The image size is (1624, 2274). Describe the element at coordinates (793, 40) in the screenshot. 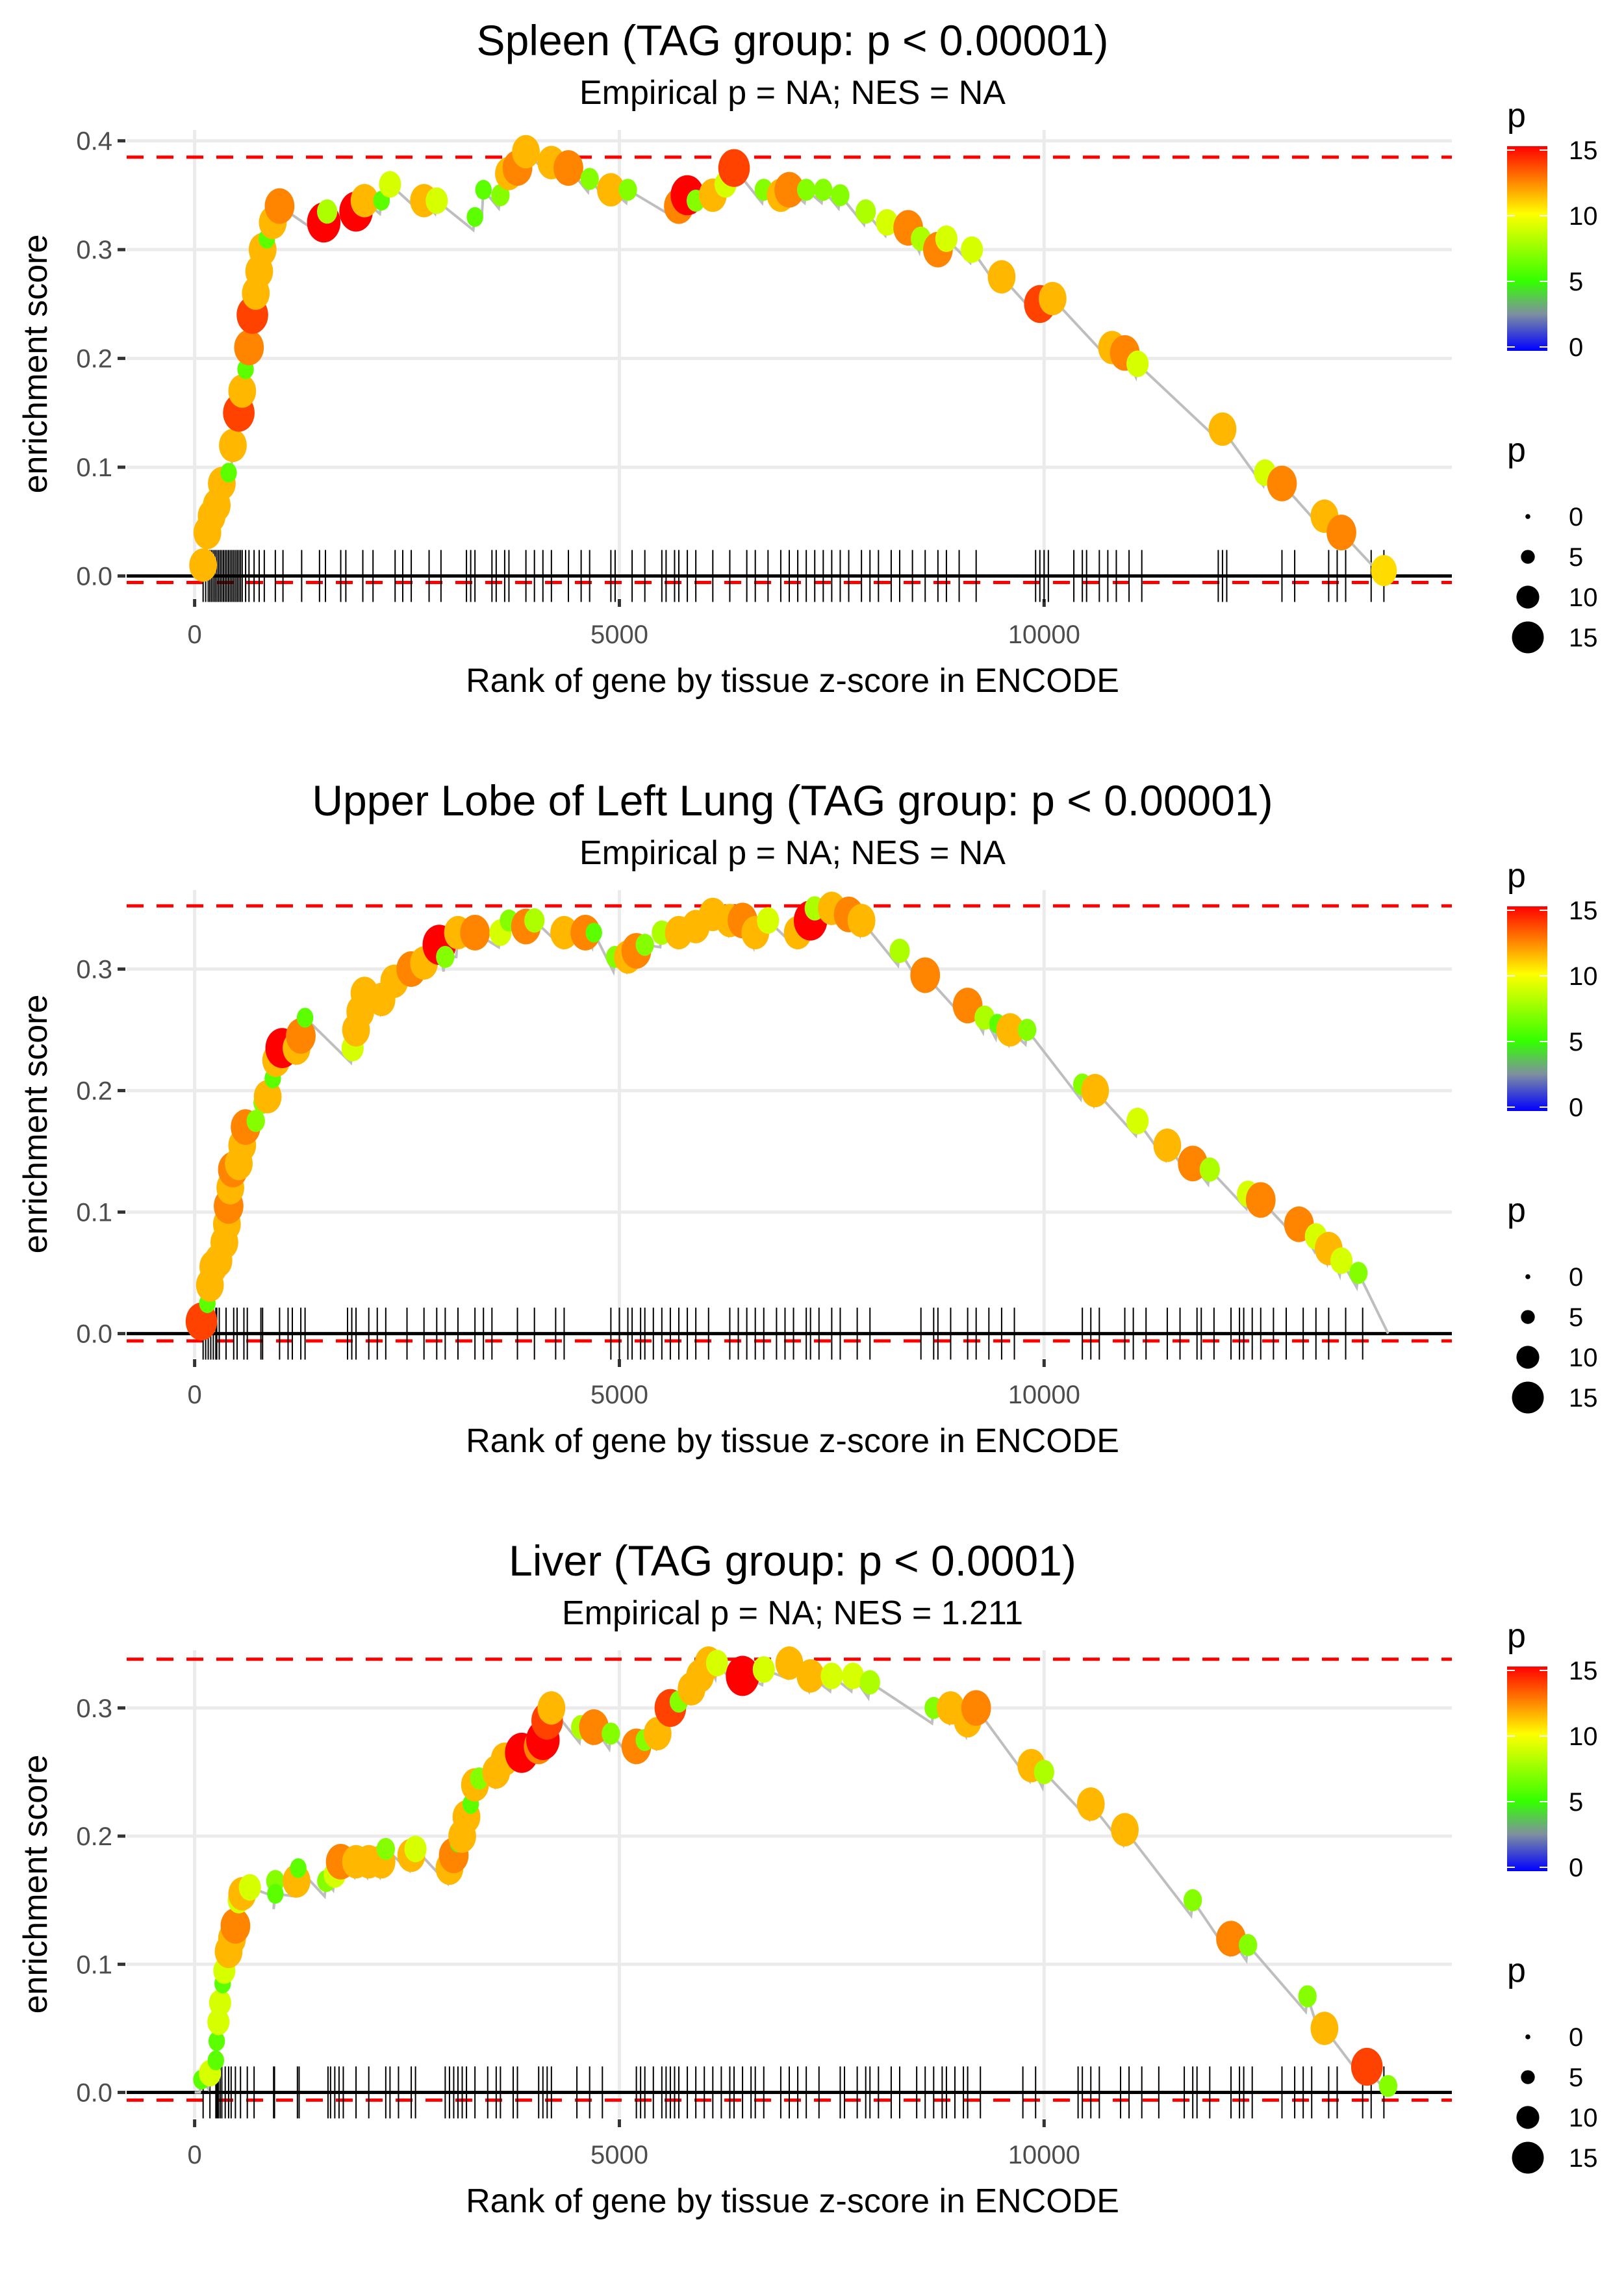

I see `panel-title: Spleen (TAG group: p < 0.00001)` at that location.